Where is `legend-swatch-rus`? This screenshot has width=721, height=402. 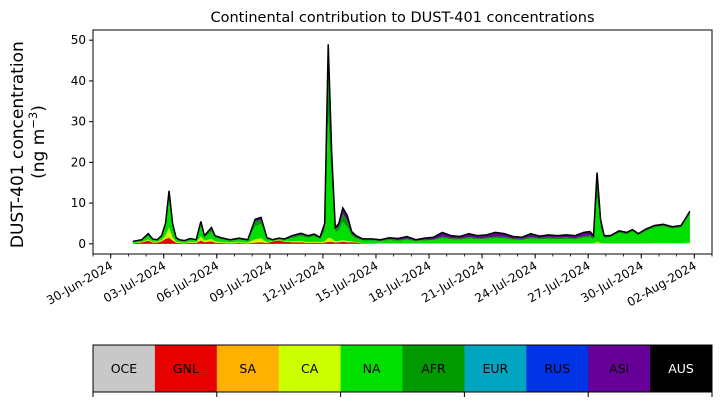 legend-swatch-rus is located at coordinates (557, 368).